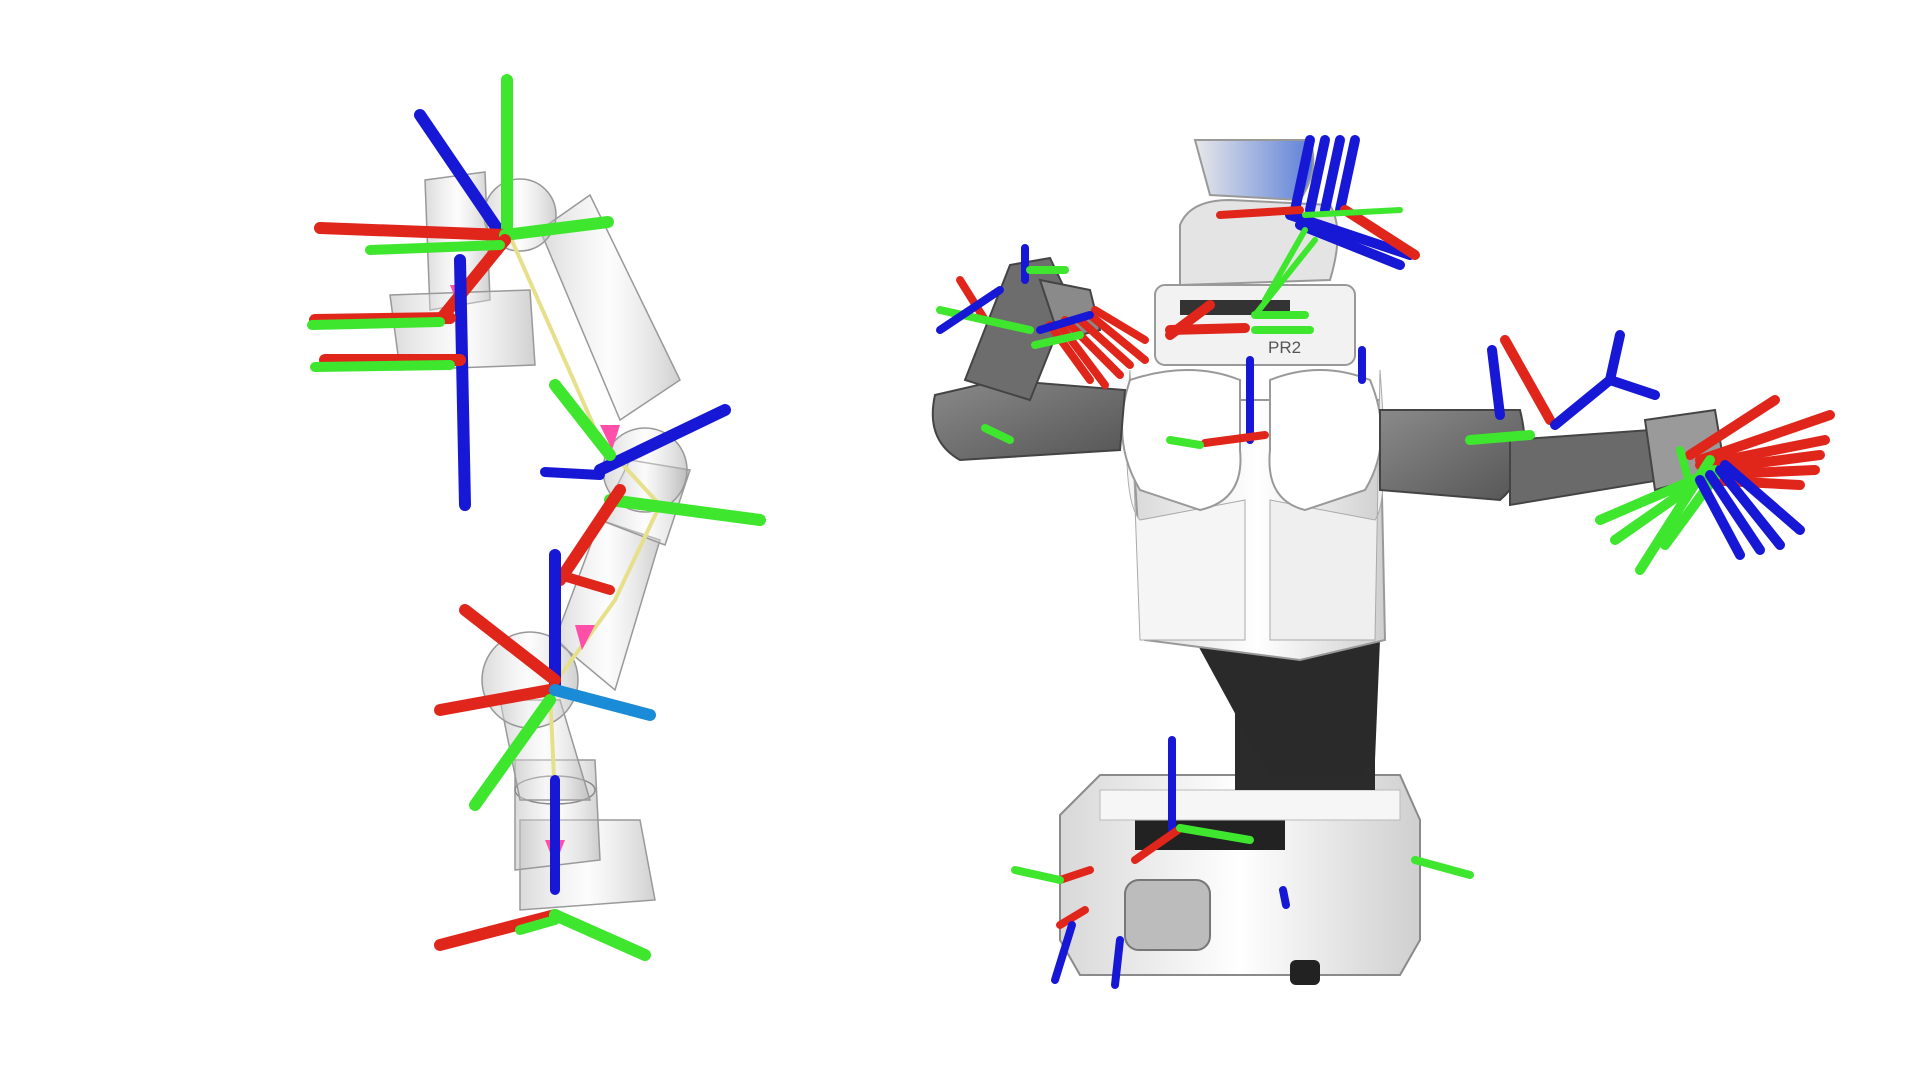  Describe the element at coordinates (1452, 455) in the screenshot. I see `pr2-right-upper-arm` at that location.